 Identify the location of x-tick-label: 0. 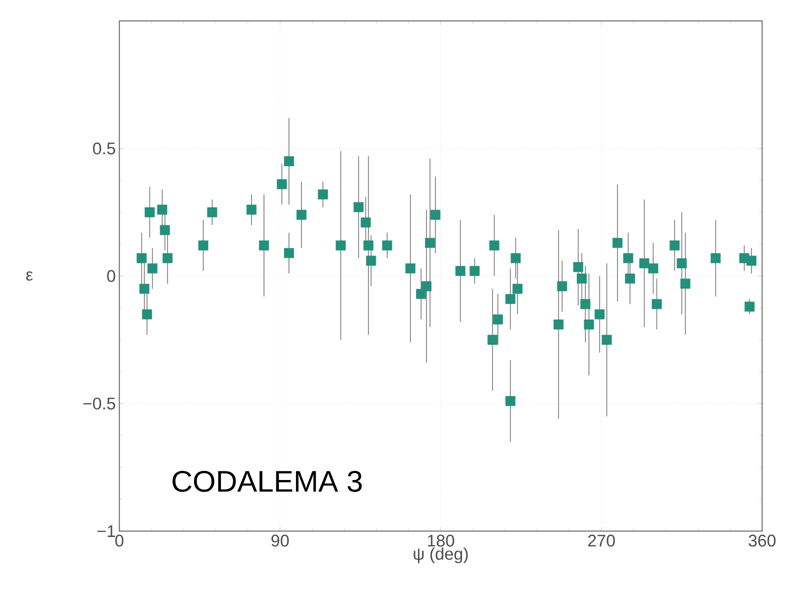
(119, 540).